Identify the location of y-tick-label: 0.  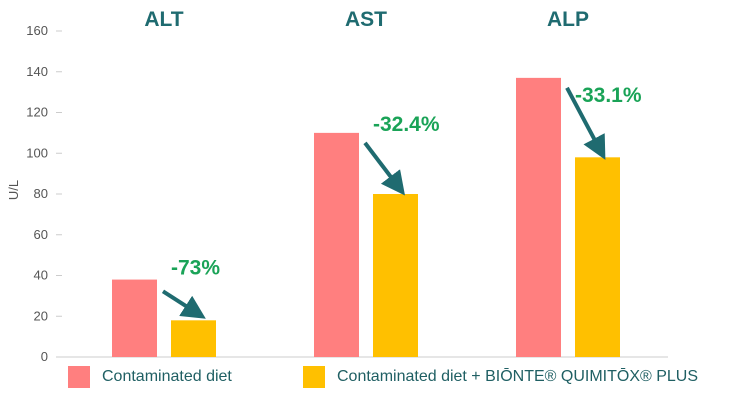
(44, 356).